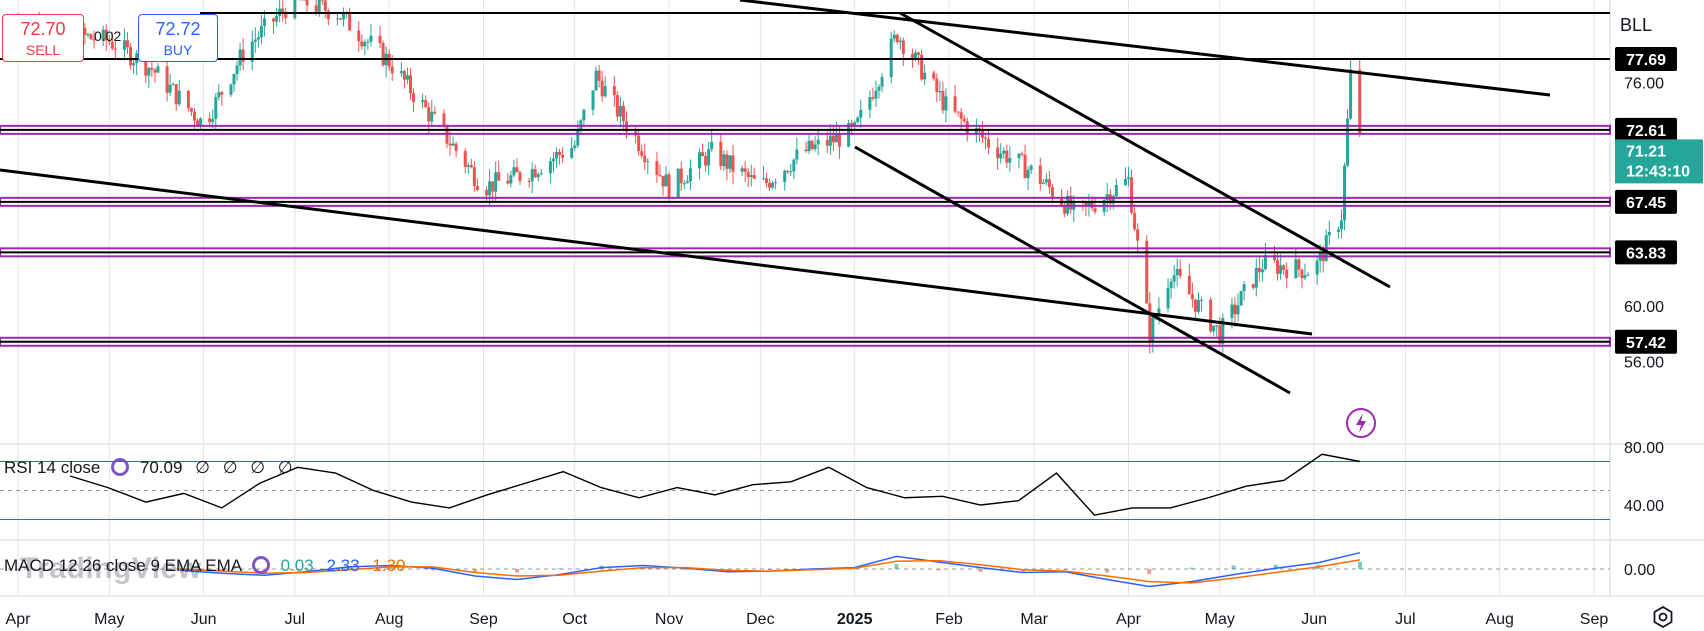 The image size is (1704, 631). What do you see at coordinates (1636, 25) in the screenshot?
I see `symbol-label: BLL` at bounding box center [1636, 25].